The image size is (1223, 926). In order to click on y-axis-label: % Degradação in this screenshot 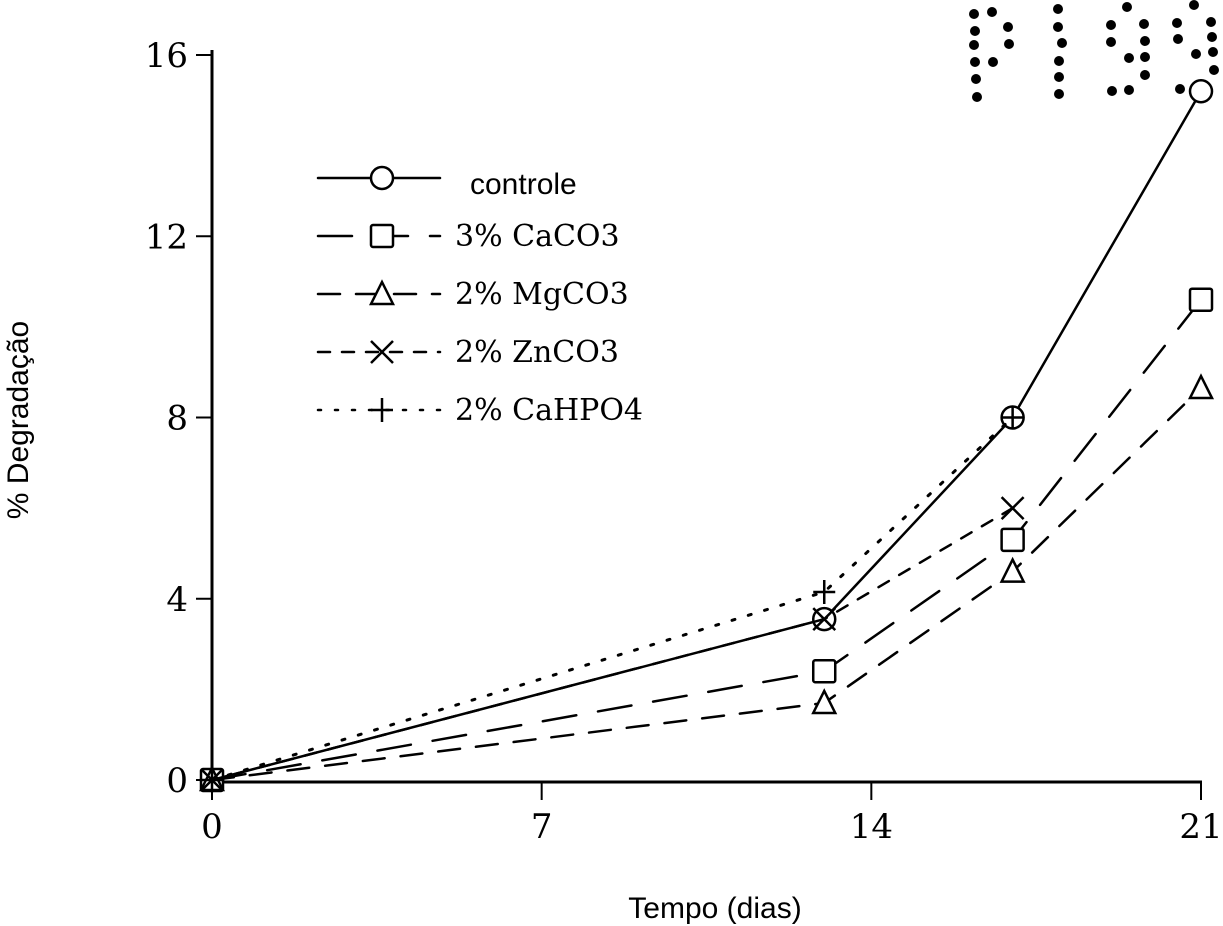, I will do `click(18, 420)`.